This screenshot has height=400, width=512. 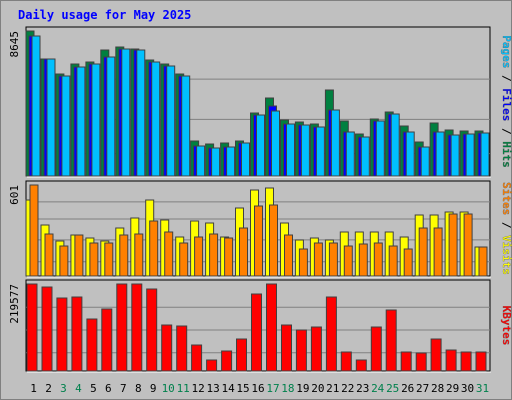 What do you see at coordinates (467, 388) in the screenshot?
I see `day-label-30: 30` at bounding box center [467, 388].